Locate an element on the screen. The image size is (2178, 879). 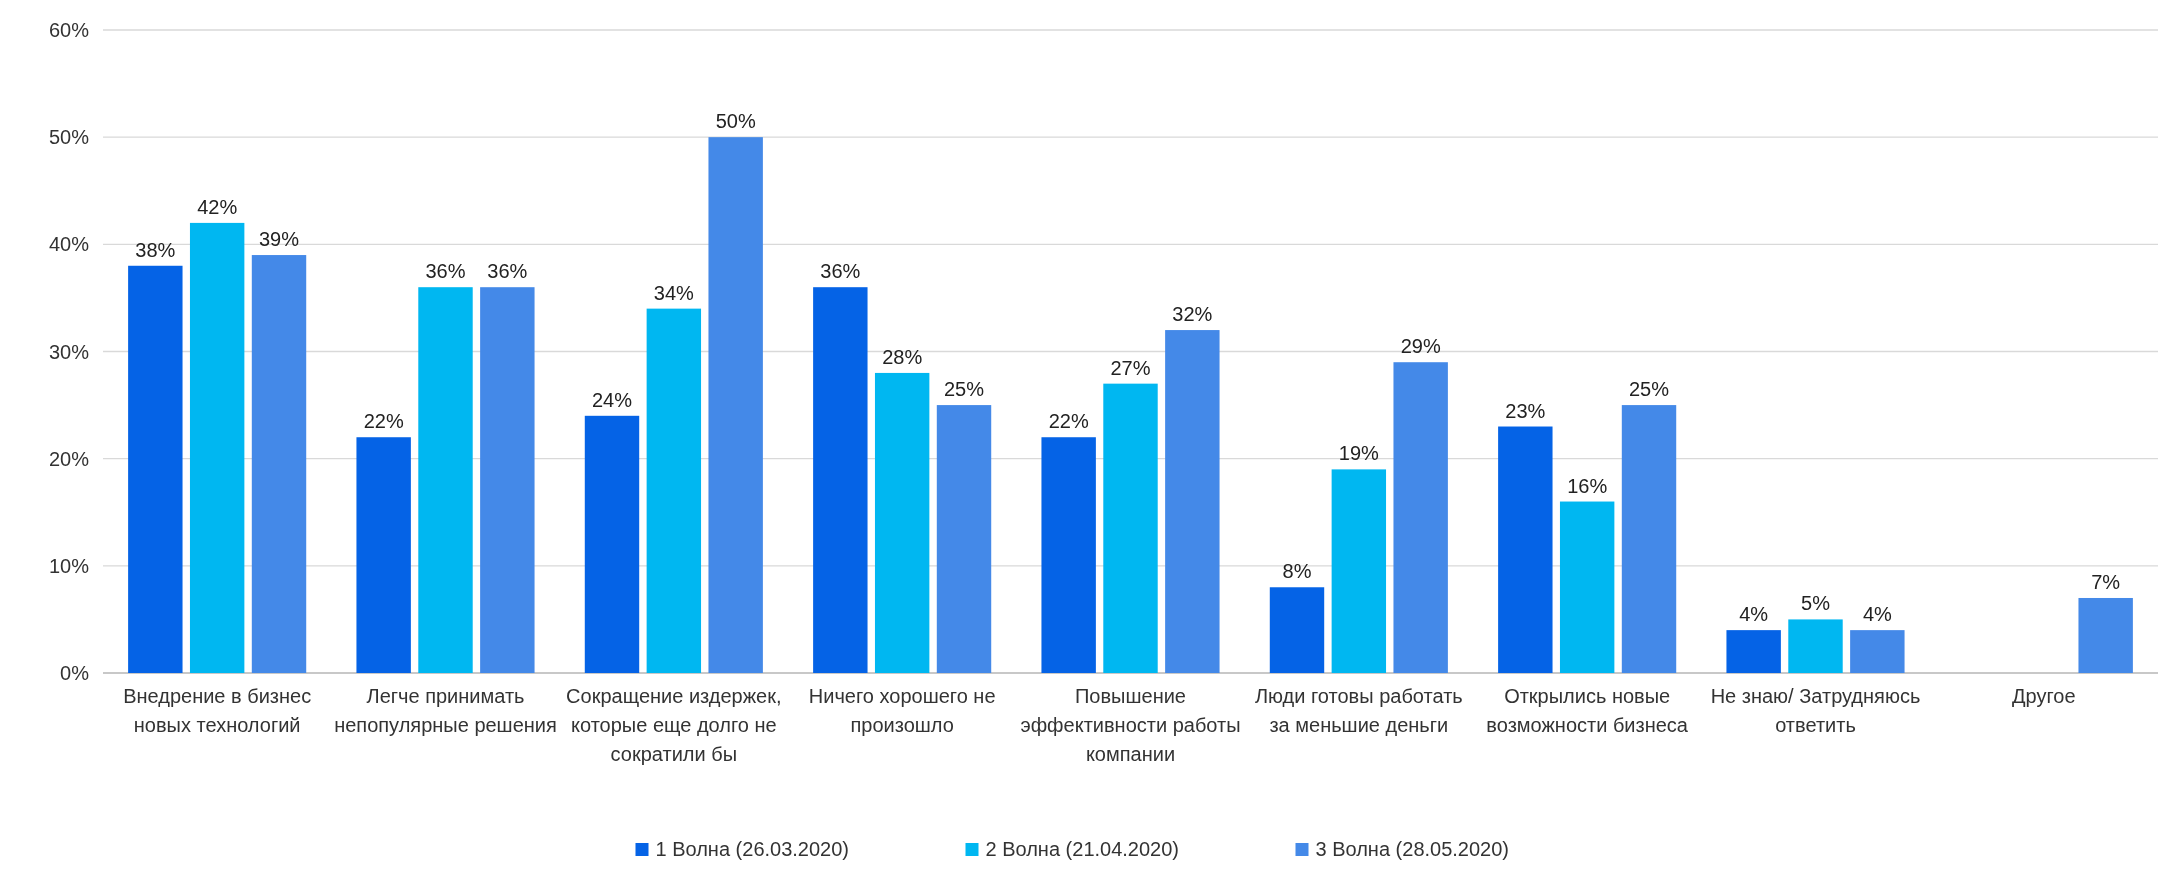
x-tick-label: Ничего хорошего не произошло is located at coordinates (902, 710).